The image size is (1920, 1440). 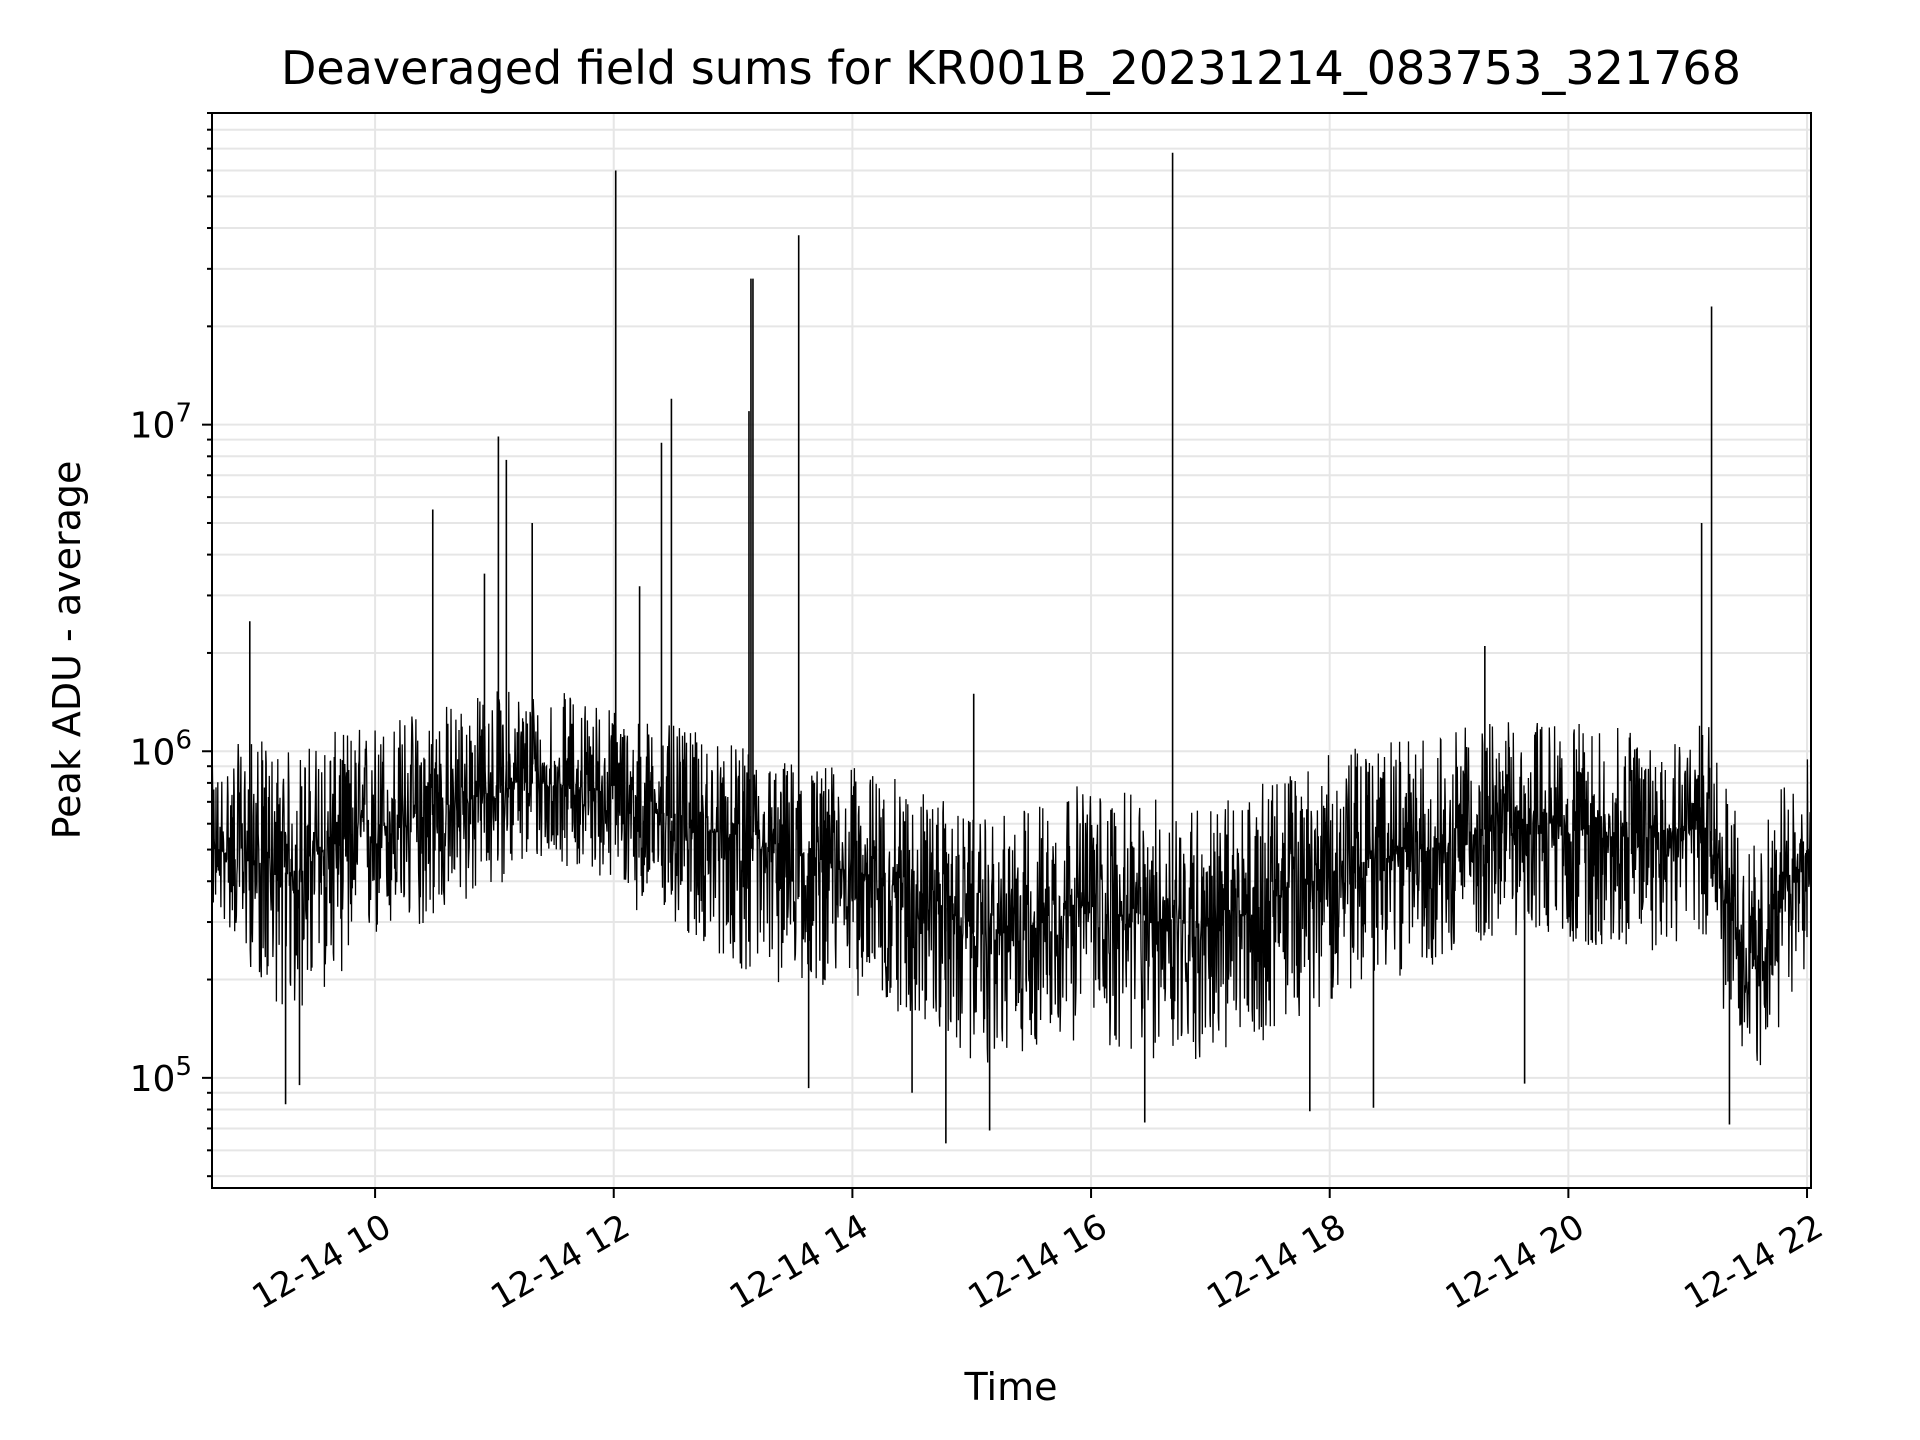 I want to click on y-tick-label: 10⁷, so click(x=161, y=423).